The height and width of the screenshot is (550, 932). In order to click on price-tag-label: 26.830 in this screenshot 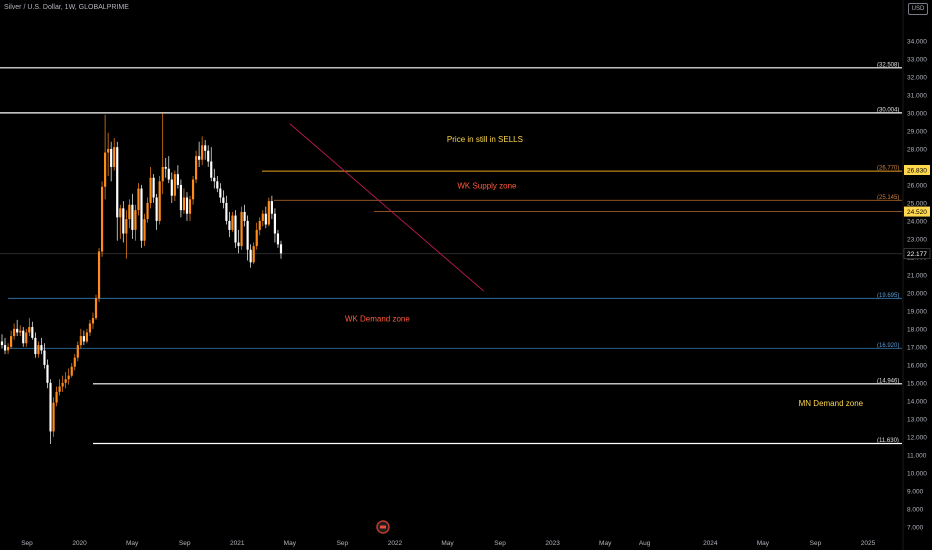, I will do `click(917, 171)`.